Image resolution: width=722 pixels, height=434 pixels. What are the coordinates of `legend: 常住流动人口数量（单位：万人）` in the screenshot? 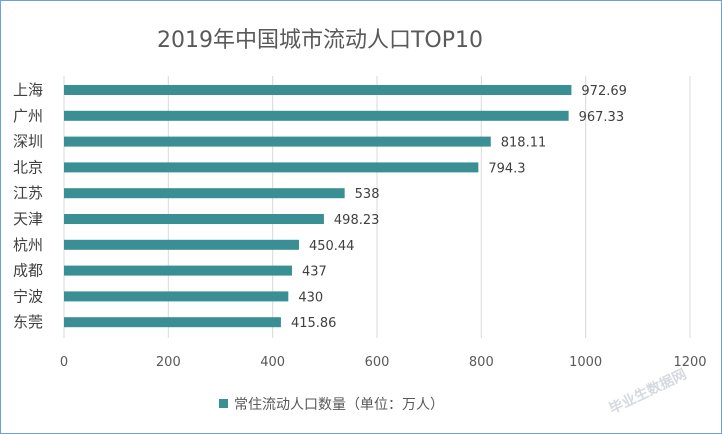 It's located at (331, 405).